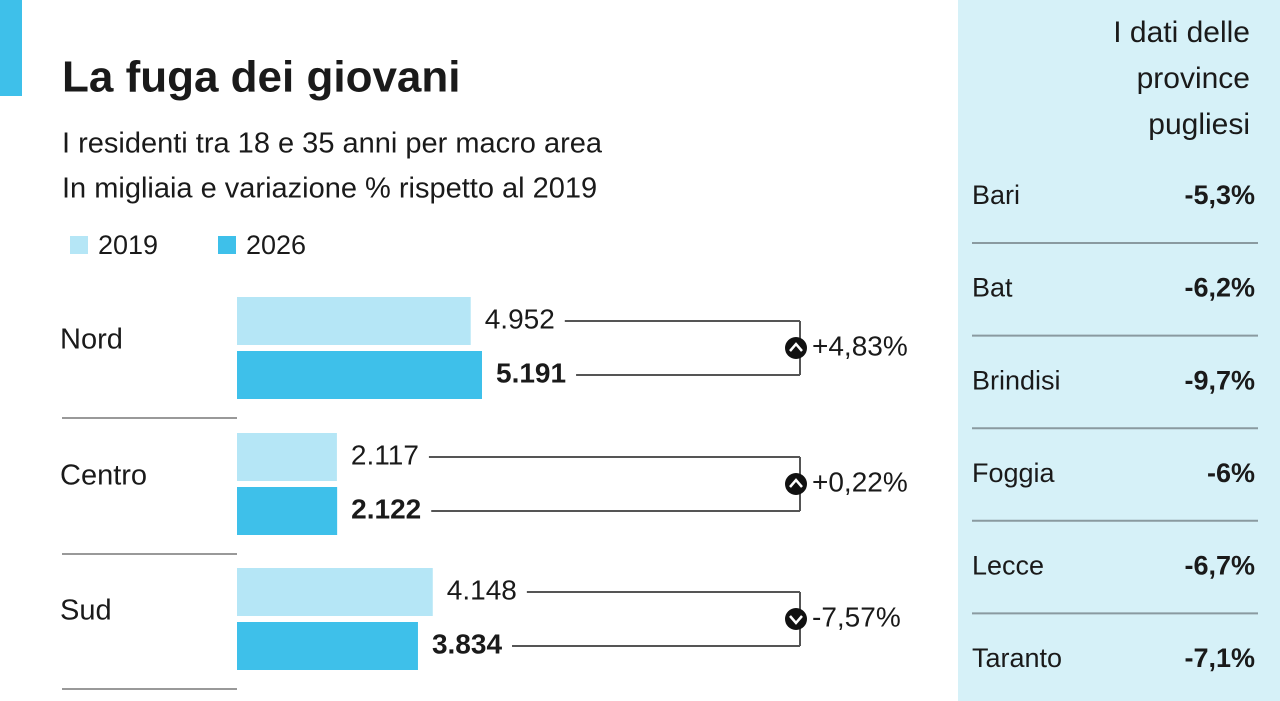 The width and height of the screenshot is (1280, 701). I want to click on change-label: -7,57%, so click(856, 616).